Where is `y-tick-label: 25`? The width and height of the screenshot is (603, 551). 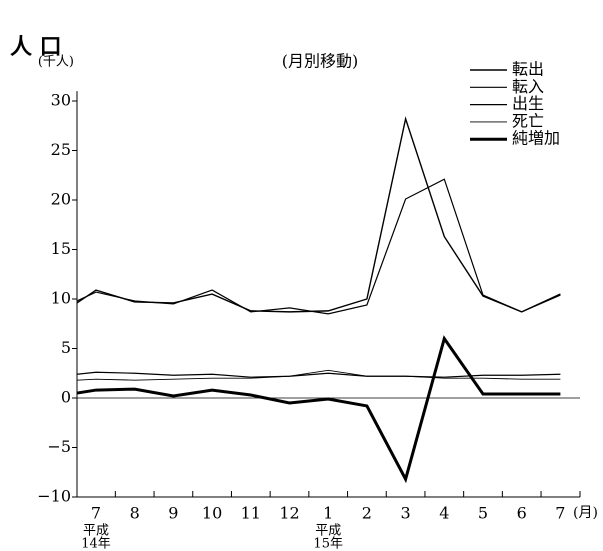
y-tick-label: 25 is located at coordinates (61, 149).